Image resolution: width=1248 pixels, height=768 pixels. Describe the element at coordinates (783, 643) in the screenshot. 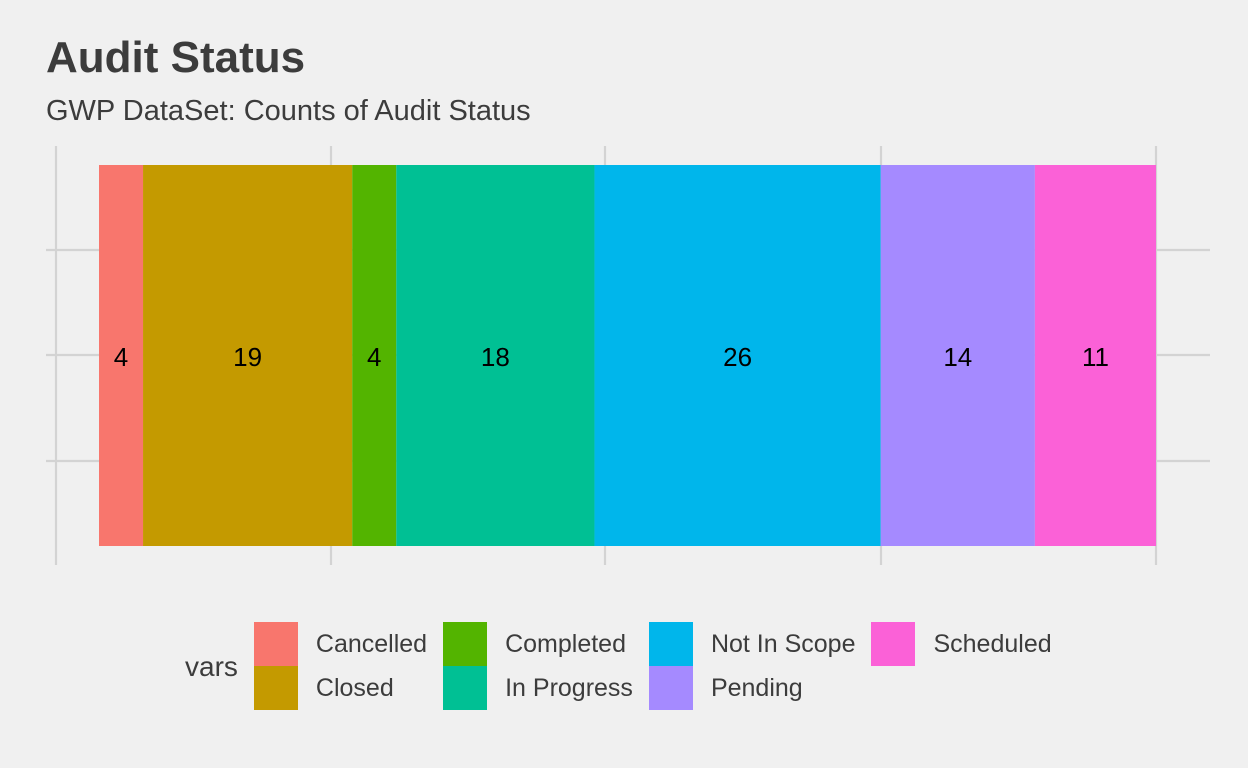

I see `legend-label-not-in-scope: Not In Scope` at that location.